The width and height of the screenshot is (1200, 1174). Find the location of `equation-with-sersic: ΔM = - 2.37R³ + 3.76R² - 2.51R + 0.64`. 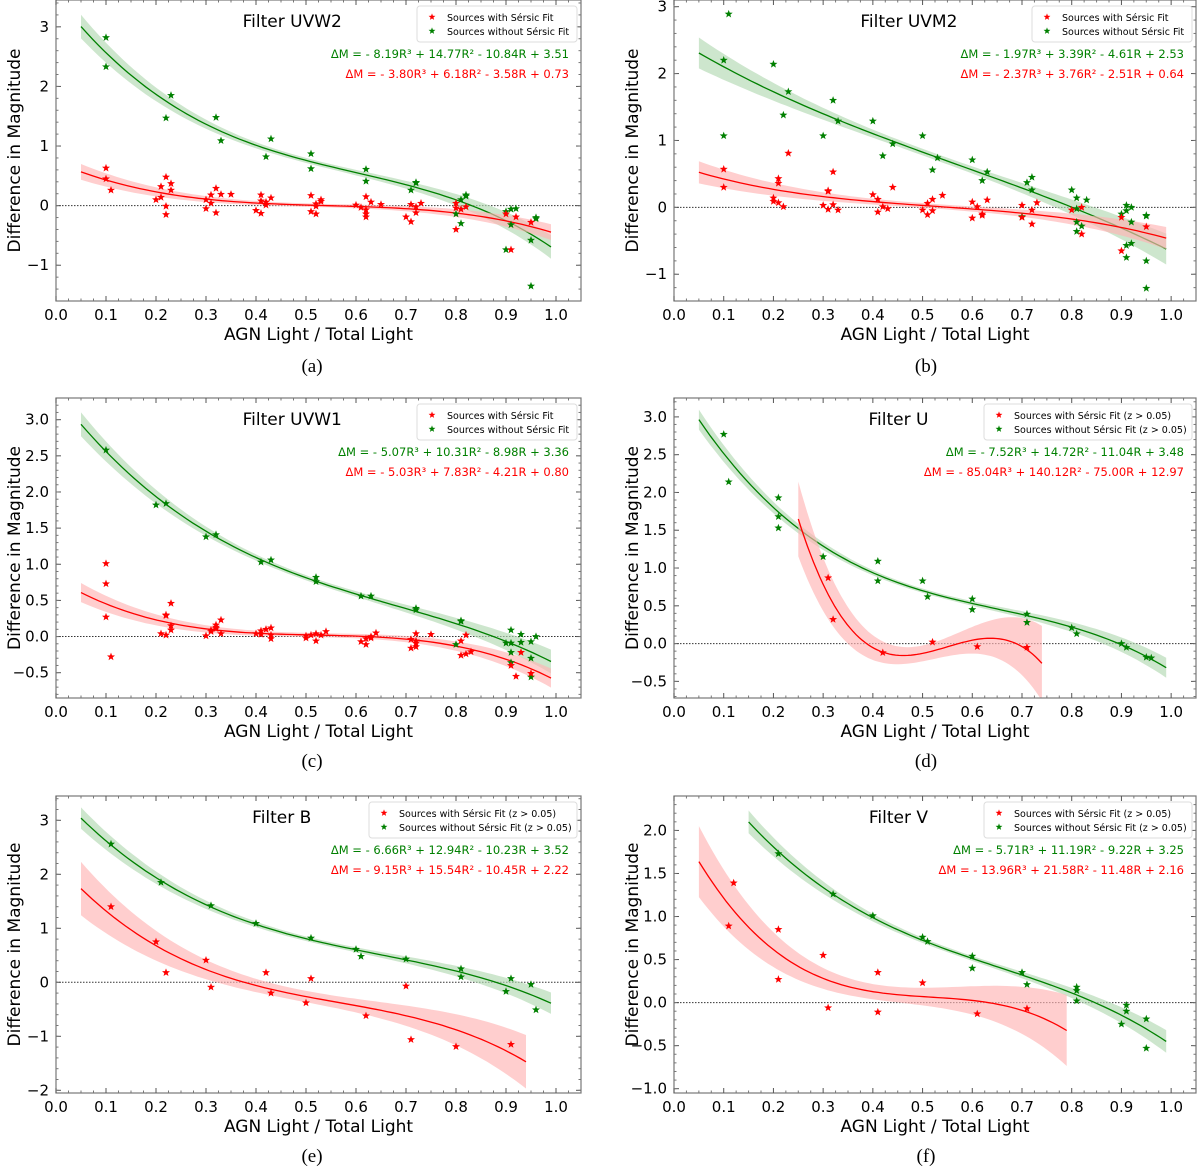

equation-with-sersic: ΔM = - 2.37R³ + 3.76R² - 2.51R + 0.64 is located at coordinates (1072, 74).